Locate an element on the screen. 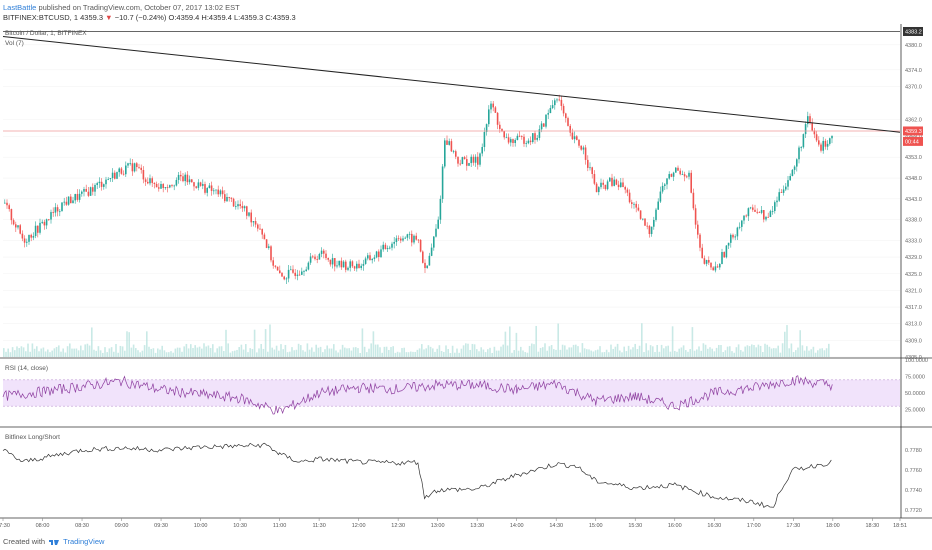  price-marker is located at coordinates (913, 31).